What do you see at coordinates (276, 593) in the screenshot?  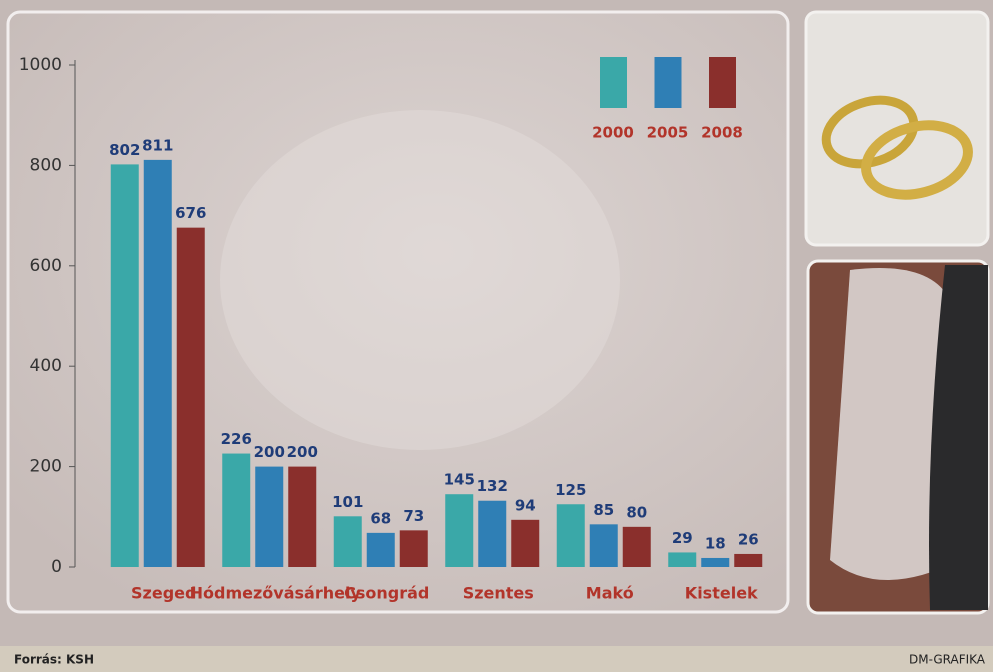 I see `x-tick-label: Hódmezővásárhely` at bounding box center [276, 593].